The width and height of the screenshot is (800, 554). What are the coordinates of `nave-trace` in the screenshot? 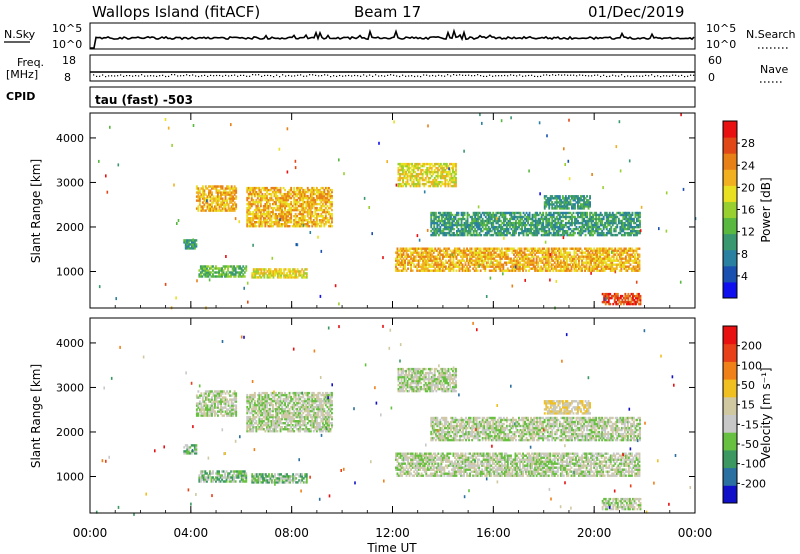 It's located at (394, 76).